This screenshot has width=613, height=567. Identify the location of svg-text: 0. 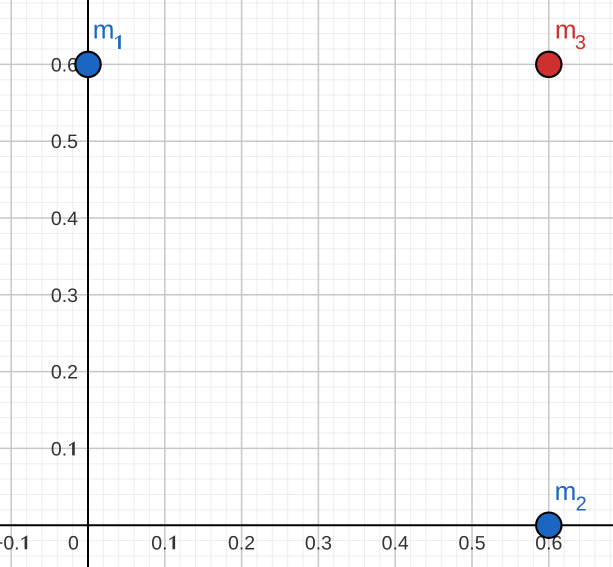
(73, 543).